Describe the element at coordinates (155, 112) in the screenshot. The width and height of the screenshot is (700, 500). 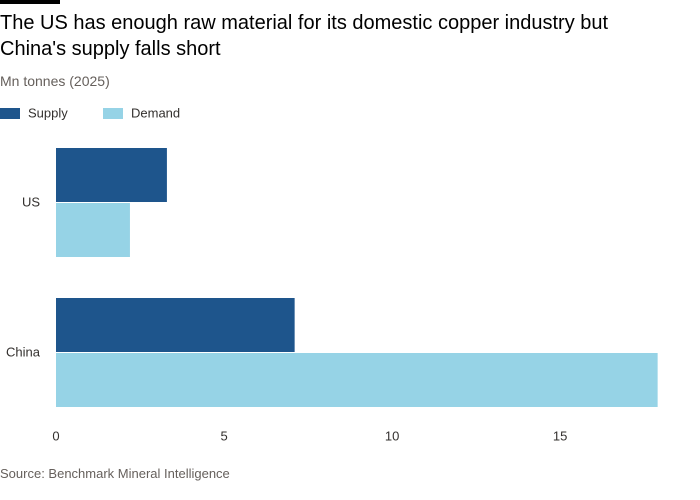
I see `legend-label: Demand` at that location.